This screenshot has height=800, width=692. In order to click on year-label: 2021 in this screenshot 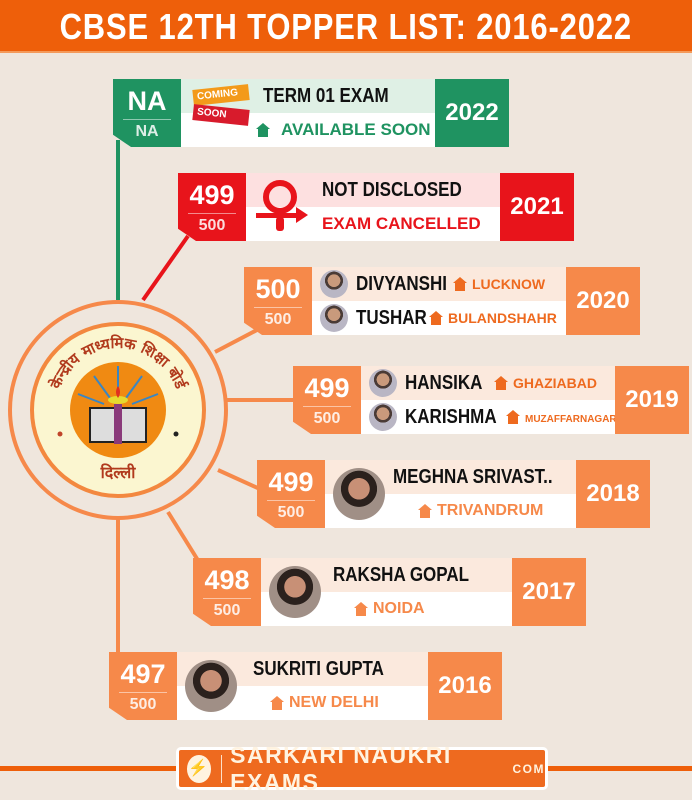, I will do `click(537, 207)`.